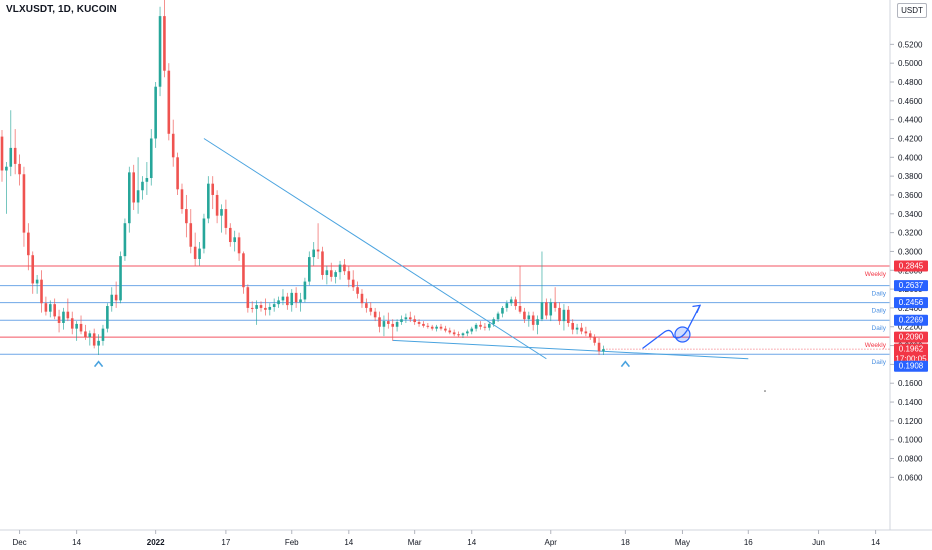 The image size is (932, 550). I want to click on level-name: Weekly, so click(876, 274).